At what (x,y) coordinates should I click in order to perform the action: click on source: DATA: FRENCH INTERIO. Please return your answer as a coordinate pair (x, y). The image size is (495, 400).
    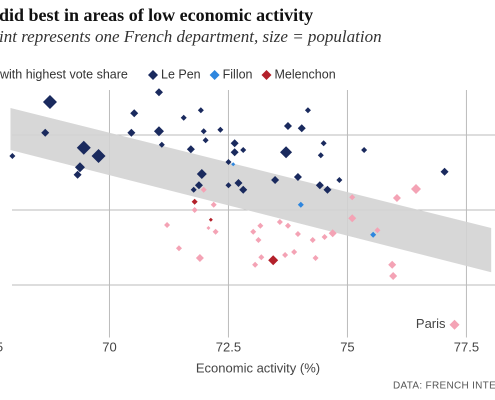
    Looking at the image, I should click on (444, 386).